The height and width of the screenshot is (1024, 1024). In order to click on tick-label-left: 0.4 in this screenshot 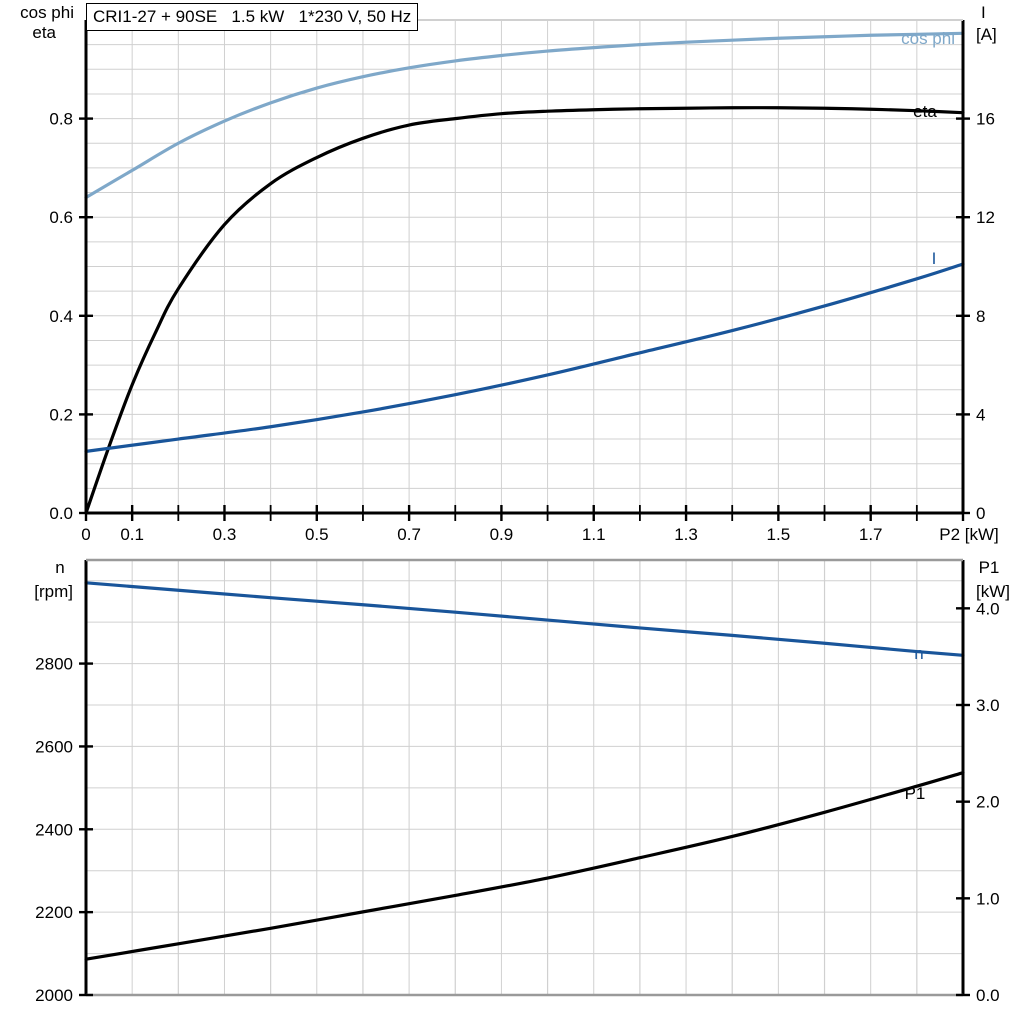, I will do `click(61, 316)`.